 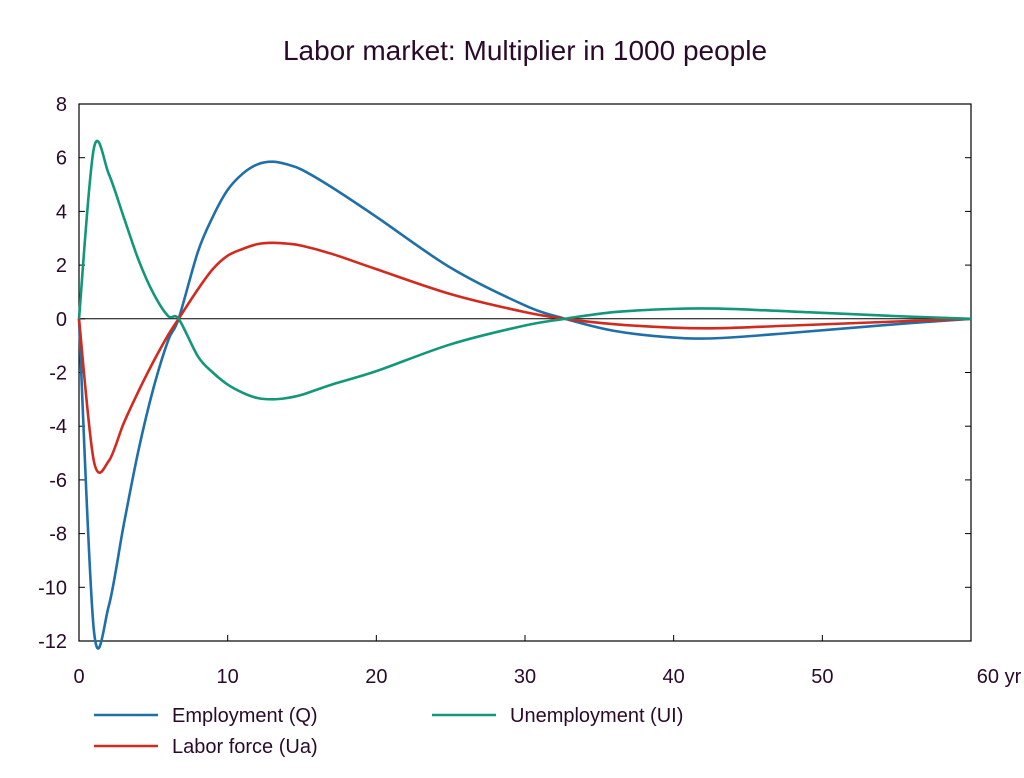 I want to click on y-tick-label: 0, so click(x=61, y=320).